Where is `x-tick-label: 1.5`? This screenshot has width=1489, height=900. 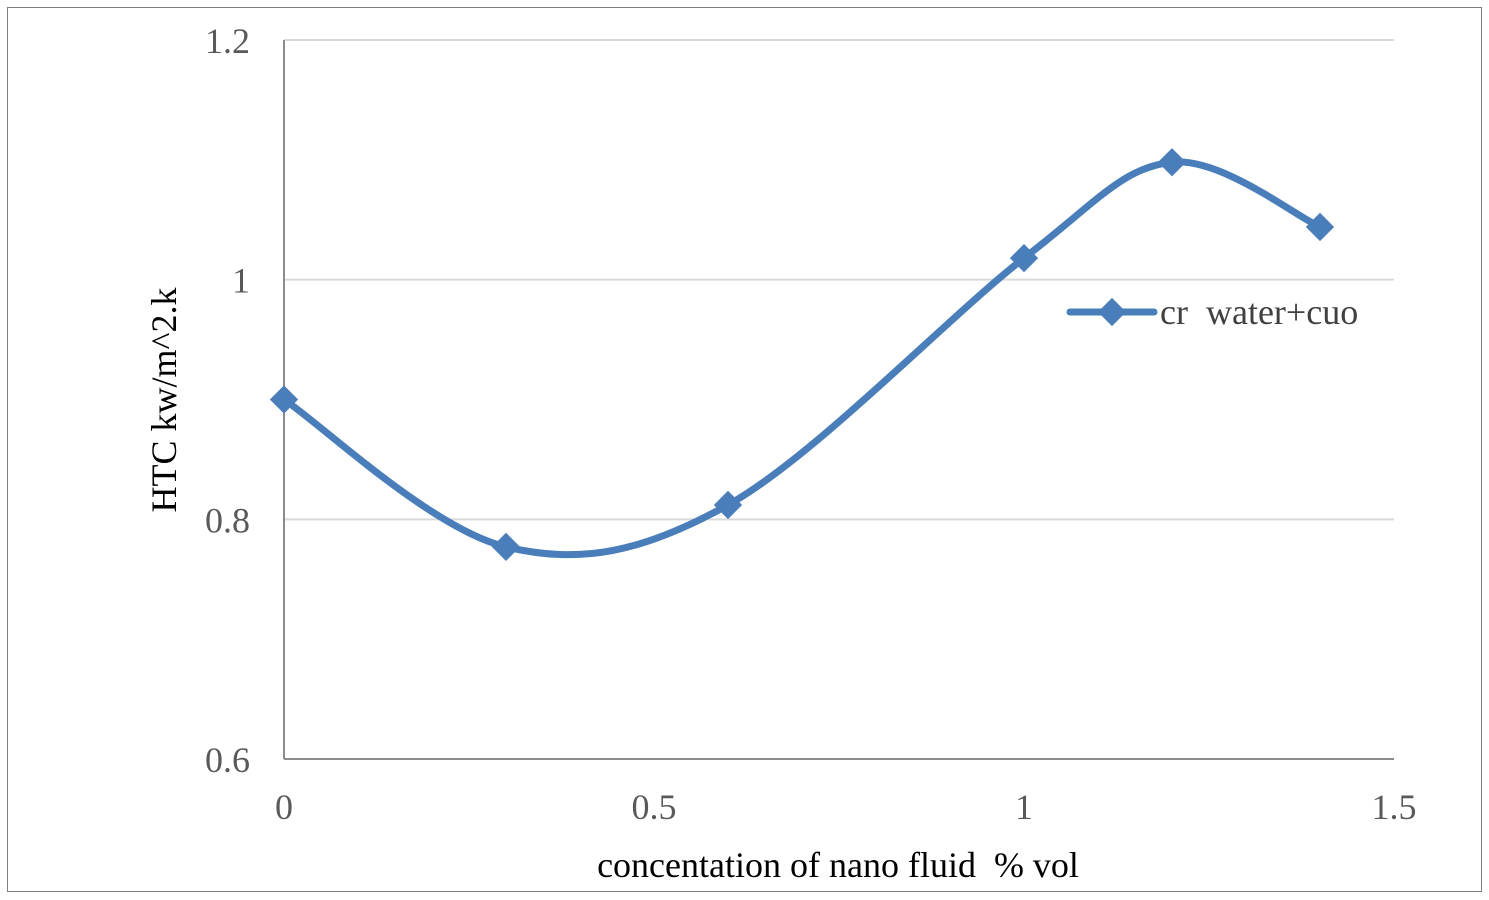 x-tick-label: 1.5 is located at coordinates (1394, 807).